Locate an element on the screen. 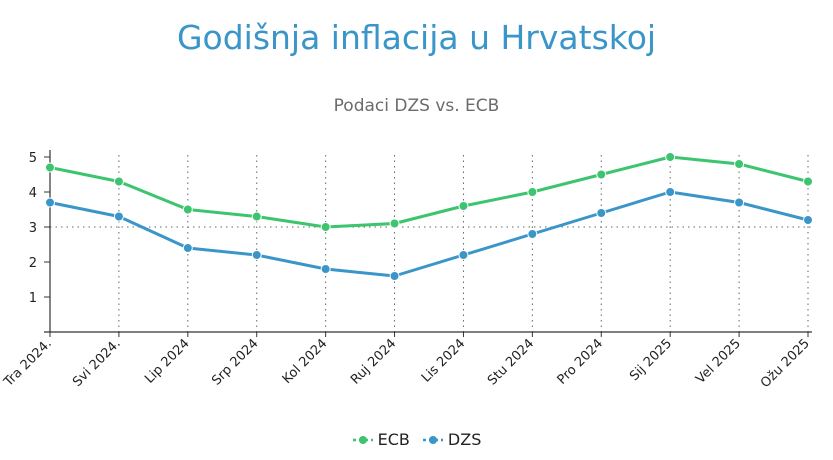  y-tick-label: 5 is located at coordinates (33, 158).